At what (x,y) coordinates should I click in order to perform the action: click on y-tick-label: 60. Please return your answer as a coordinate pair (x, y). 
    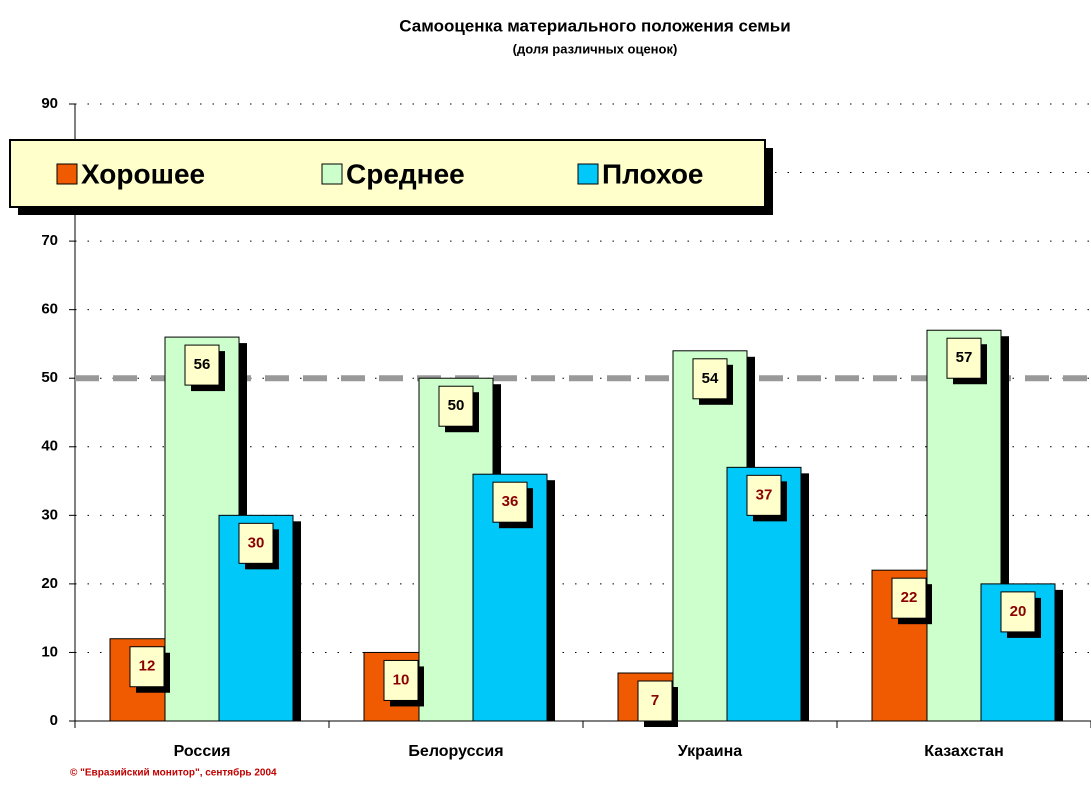
    Looking at the image, I should click on (49, 309).